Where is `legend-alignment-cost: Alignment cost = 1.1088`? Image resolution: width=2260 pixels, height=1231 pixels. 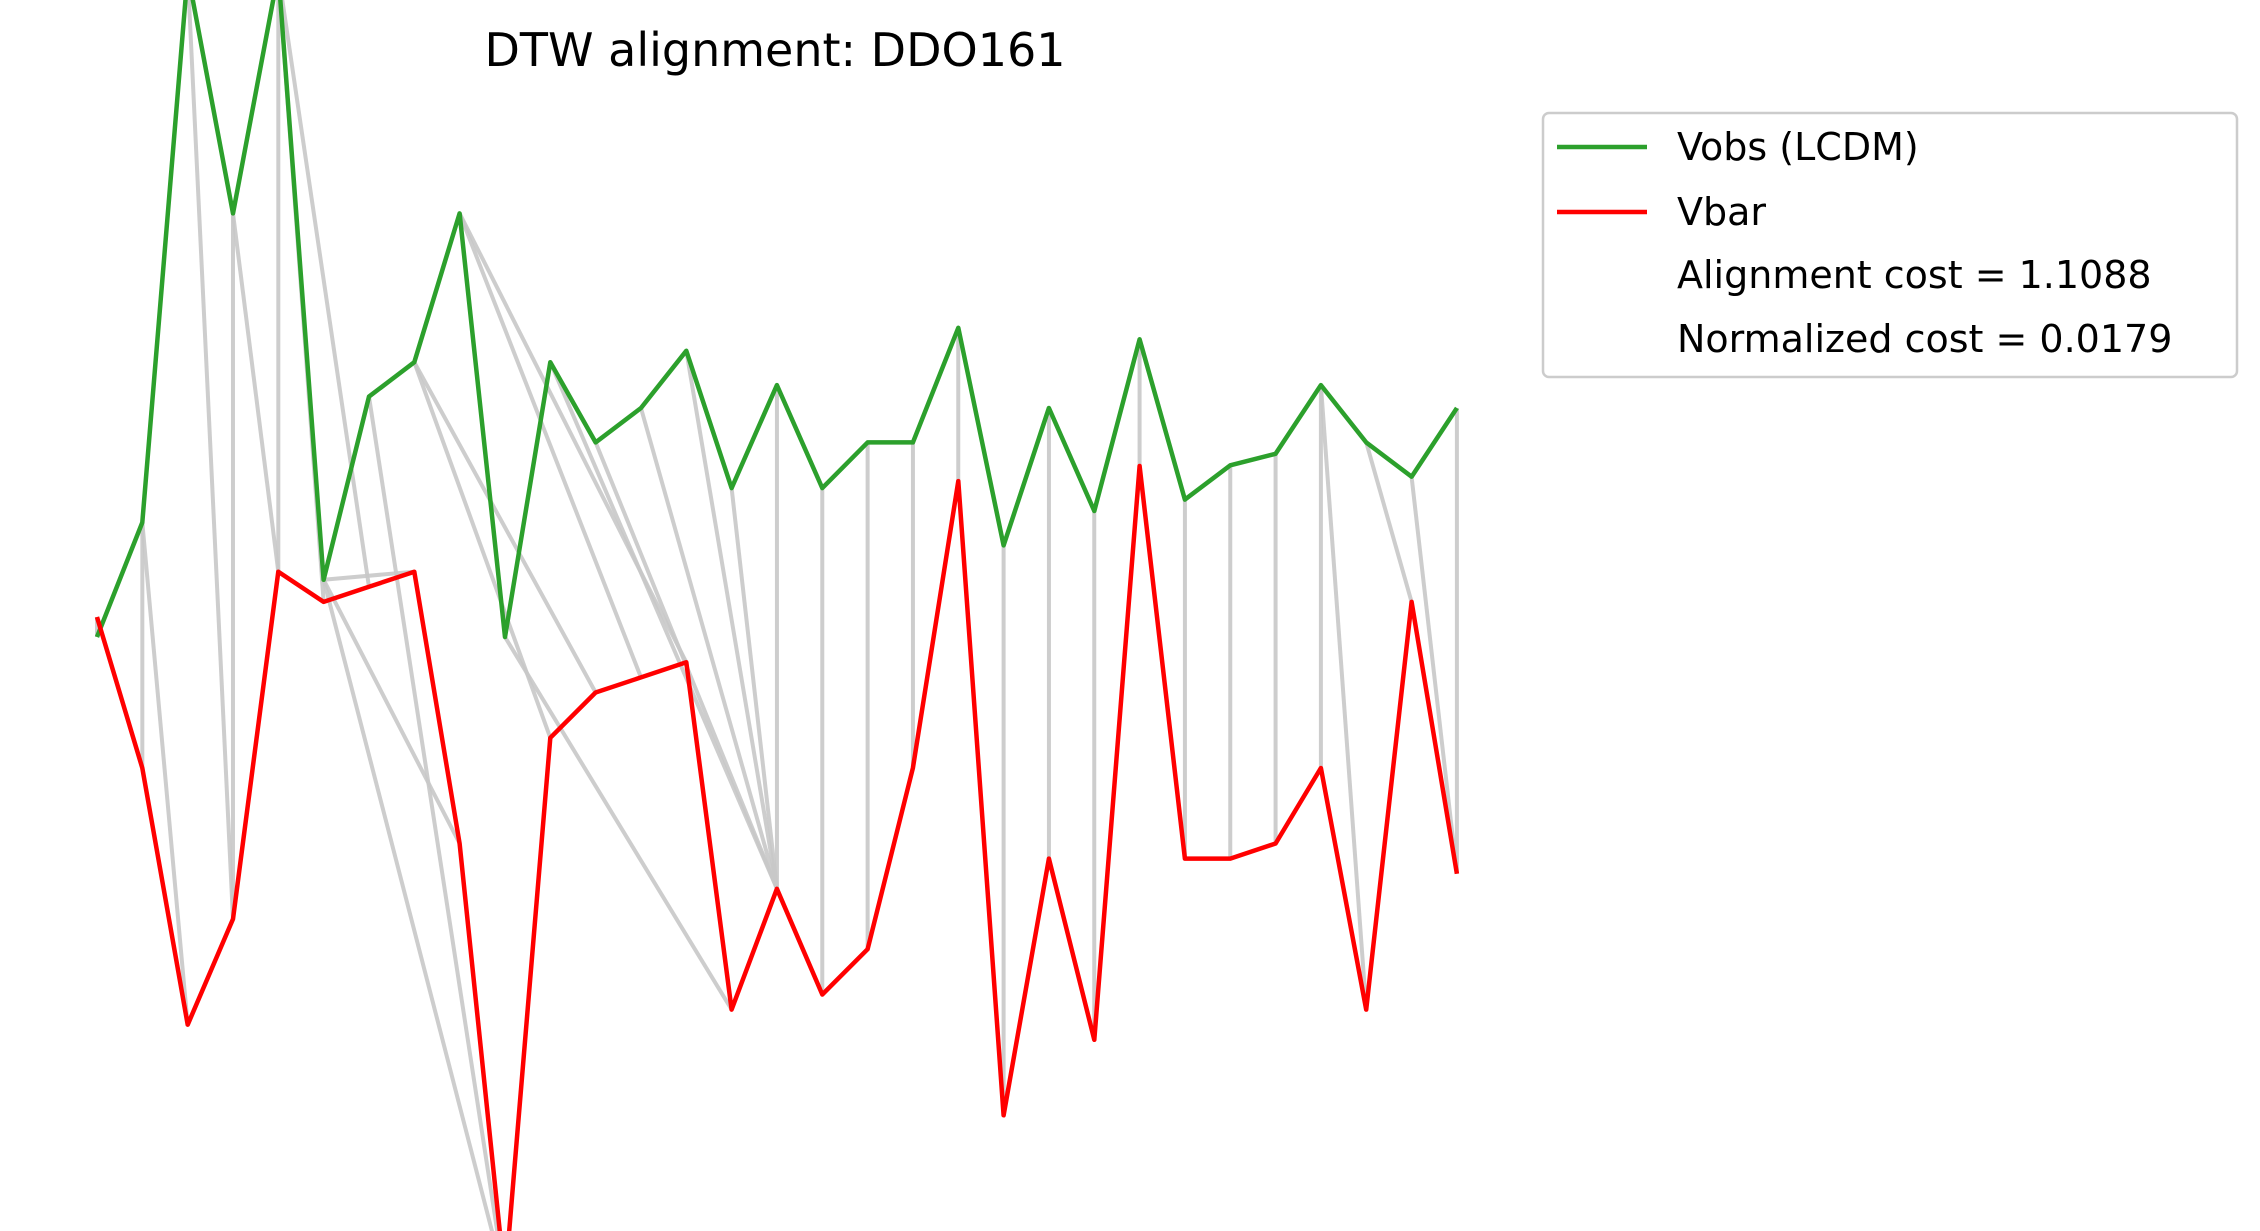 legend-alignment-cost: Alignment cost = 1.1088 is located at coordinates (1914, 275).